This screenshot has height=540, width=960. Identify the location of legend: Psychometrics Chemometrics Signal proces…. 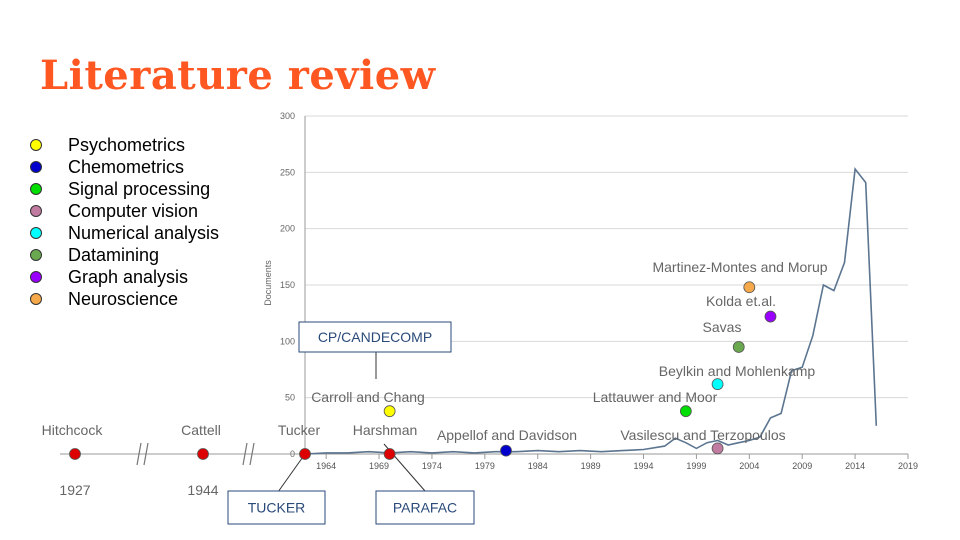
(124, 222).